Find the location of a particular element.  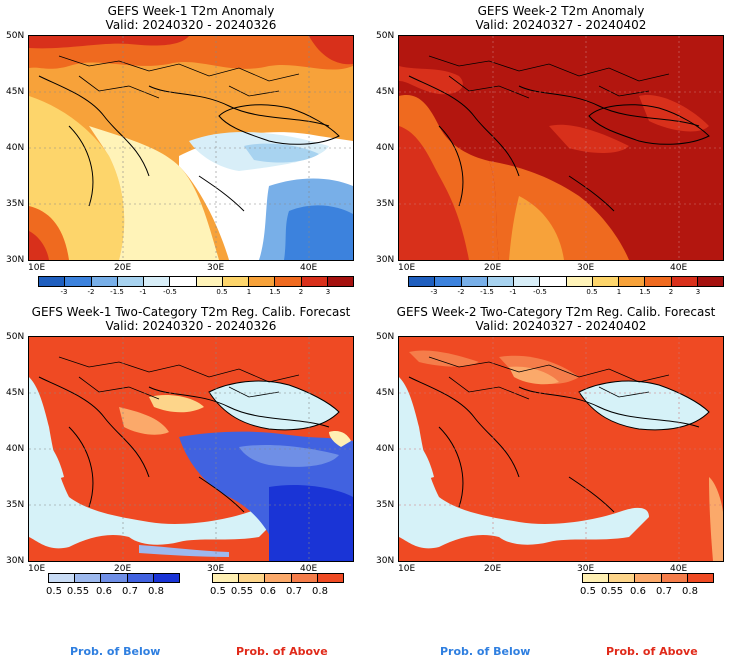

panel4-valid: Valid: 20240327 - 20240402 is located at coordinates (561, 326).